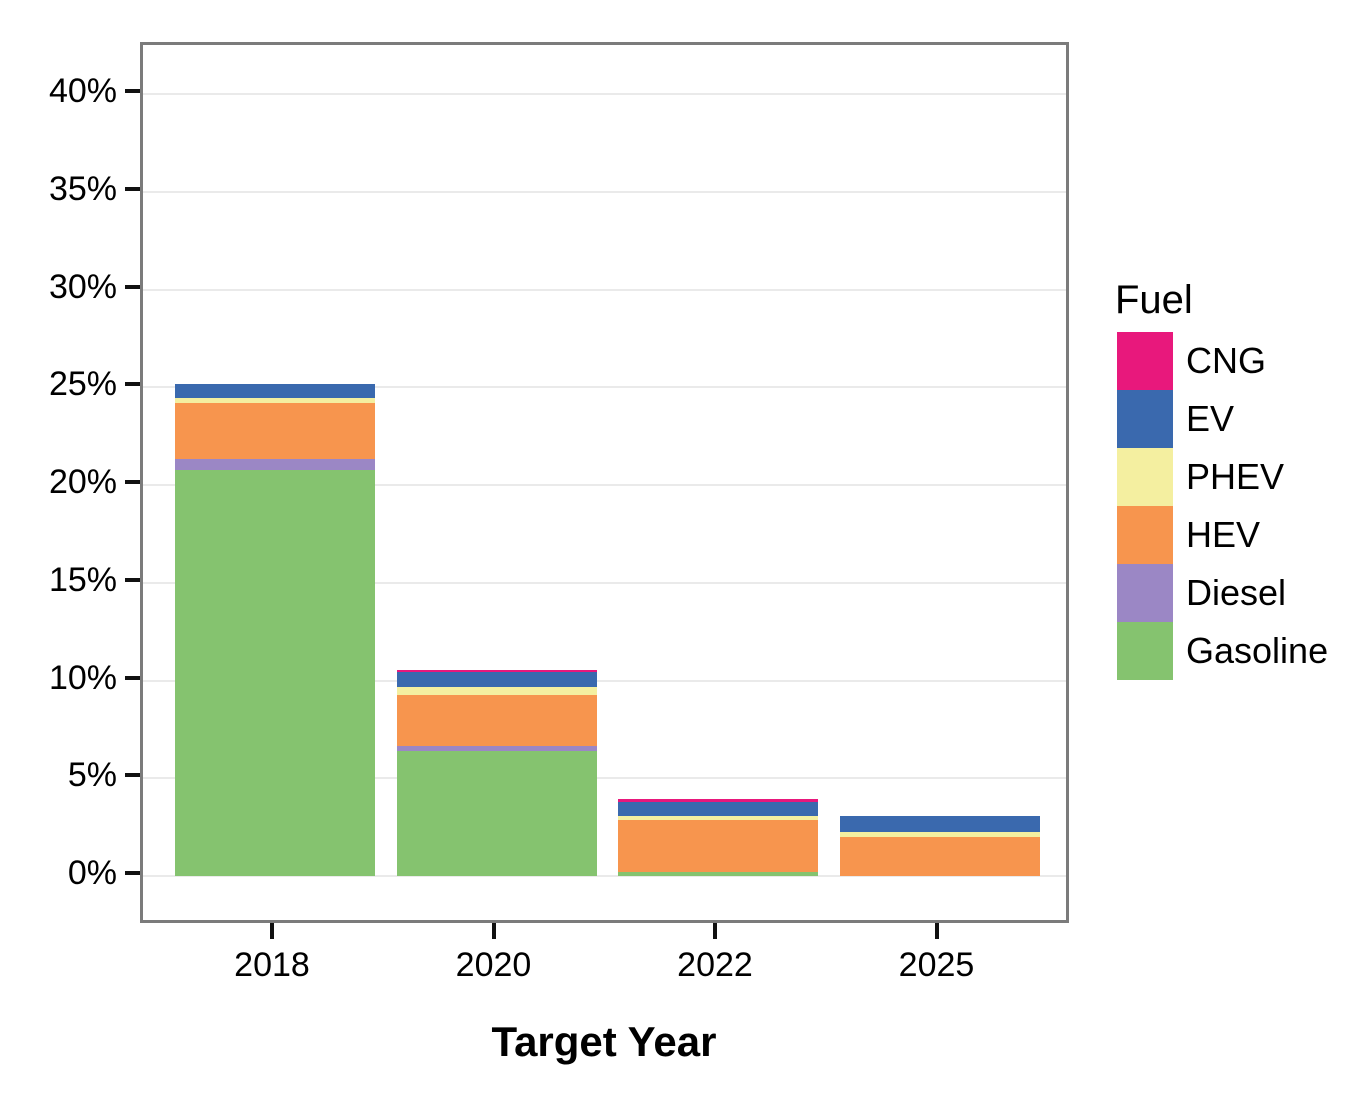  I want to click on legend-swatch-phev, so click(1145, 477).